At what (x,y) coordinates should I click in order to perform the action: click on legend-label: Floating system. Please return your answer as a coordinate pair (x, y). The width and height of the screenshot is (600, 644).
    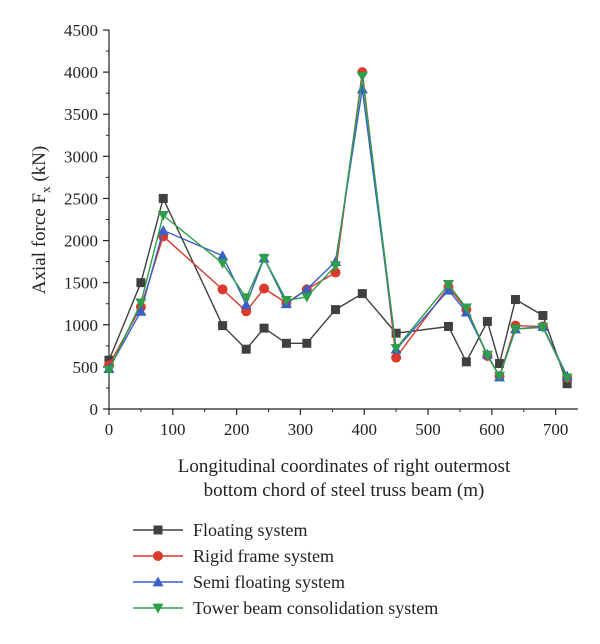
    Looking at the image, I should click on (250, 530).